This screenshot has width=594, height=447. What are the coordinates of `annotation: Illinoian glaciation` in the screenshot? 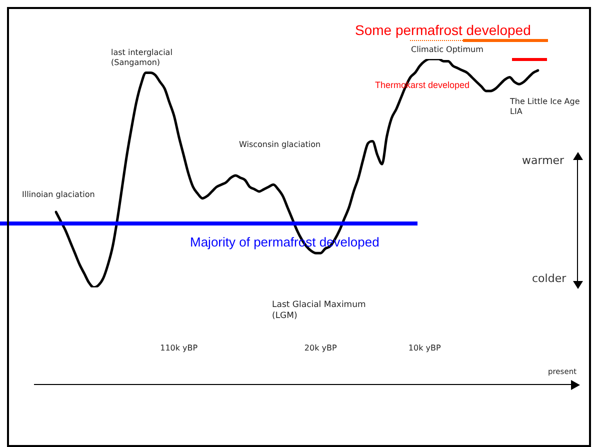 It's located at (58, 195).